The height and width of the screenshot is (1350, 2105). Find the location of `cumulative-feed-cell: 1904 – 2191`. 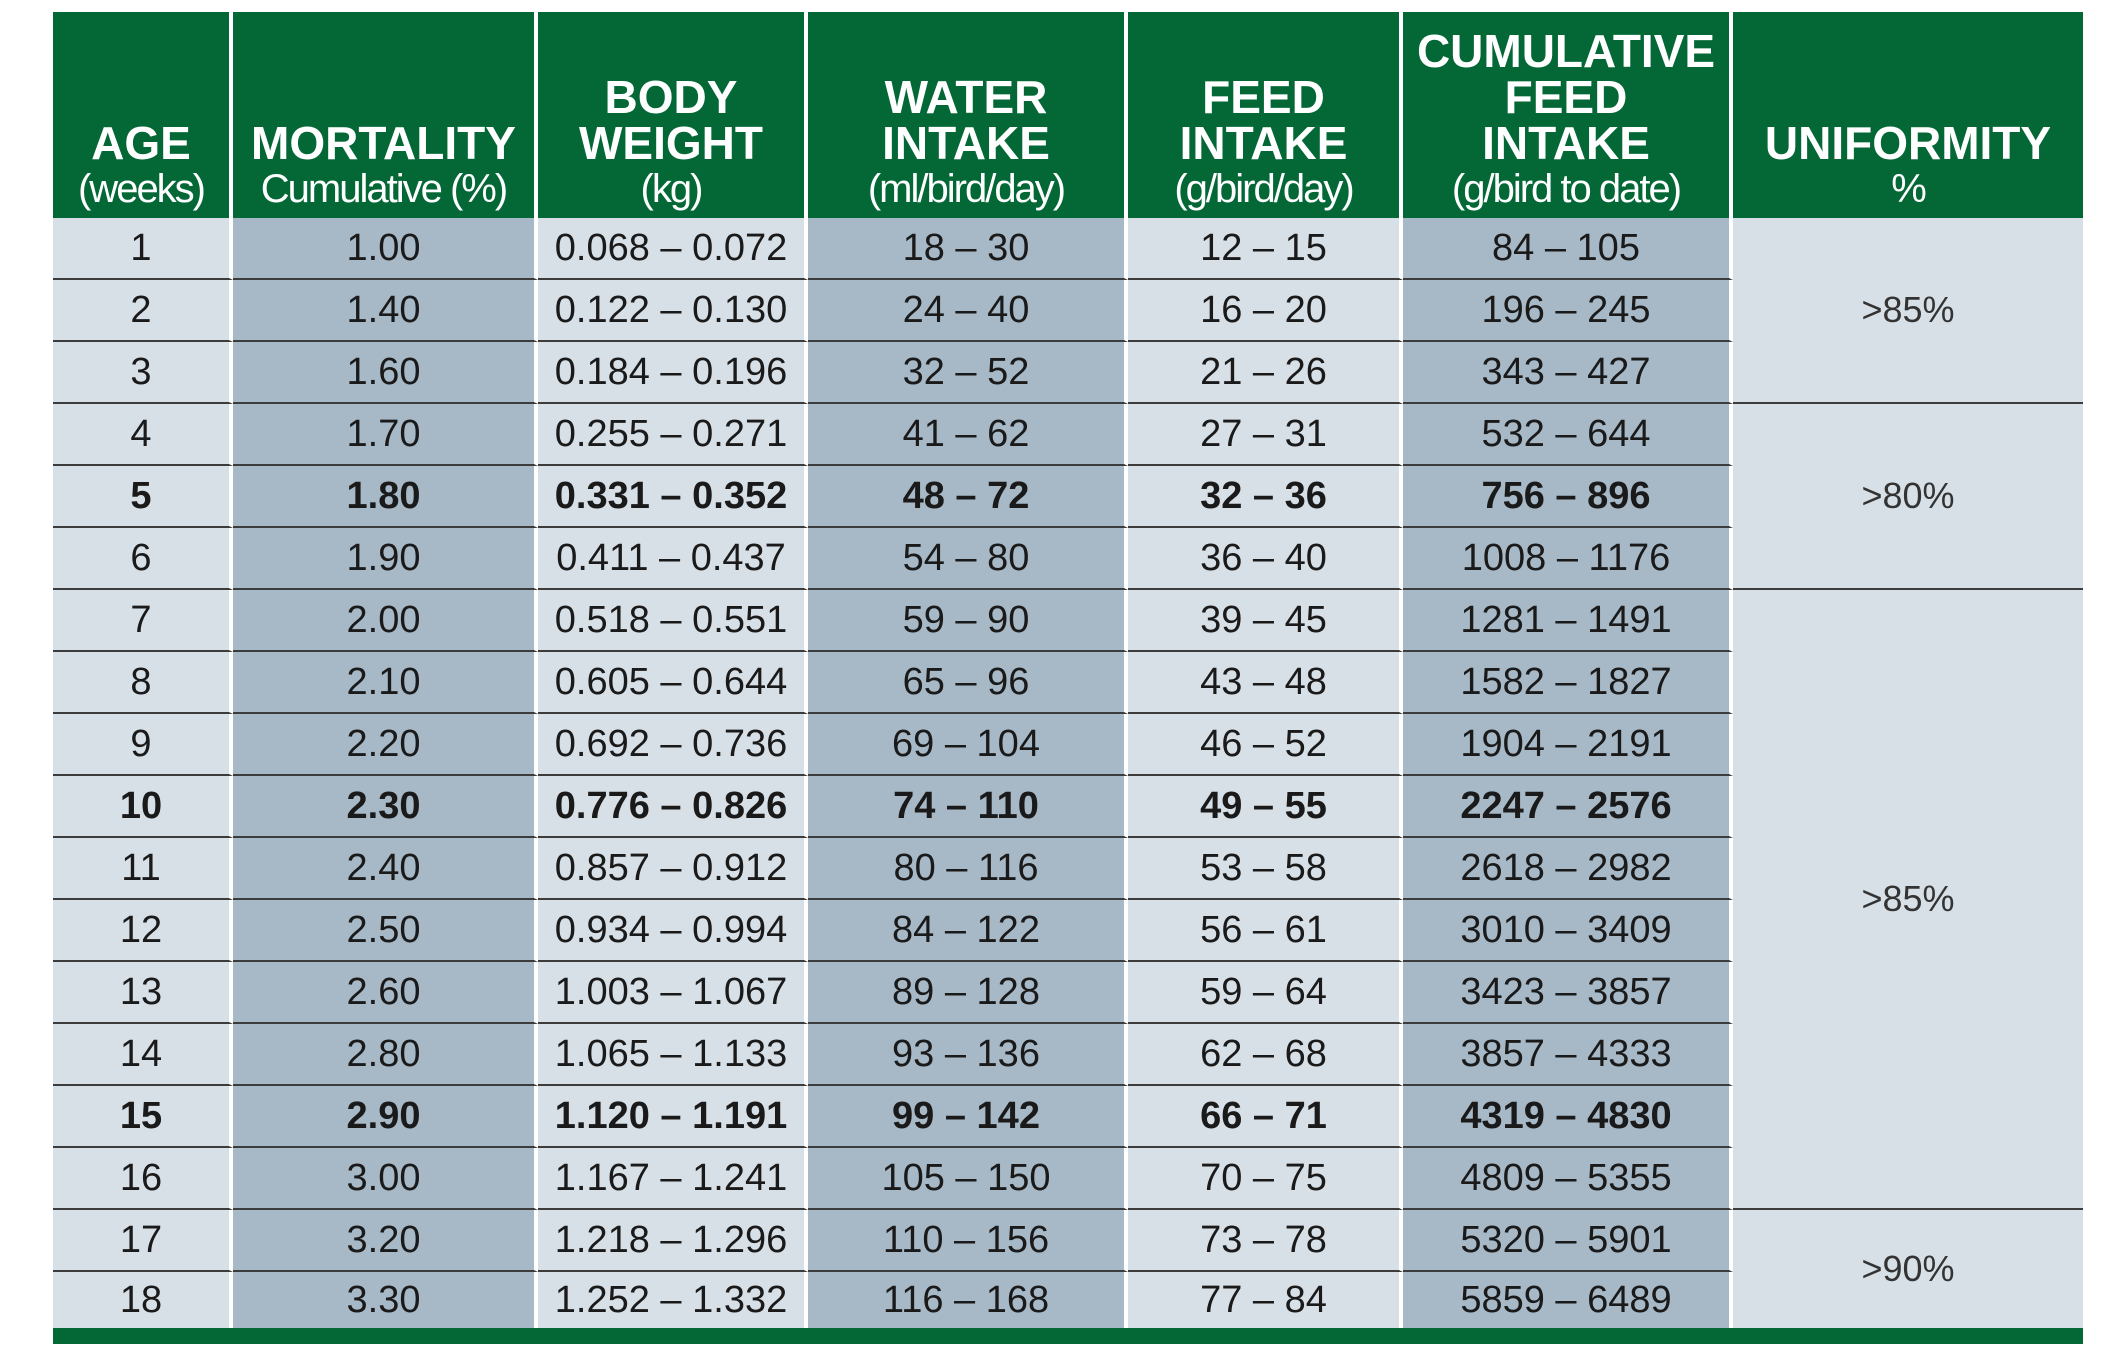

cumulative-feed-cell: 1904 – 2191 is located at coordinates (1568, 745).